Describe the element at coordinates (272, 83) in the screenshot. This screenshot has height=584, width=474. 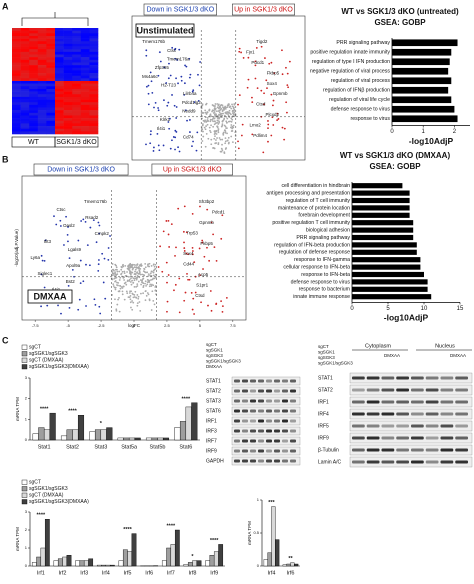
I see `gene-label: Sox4` at that location.